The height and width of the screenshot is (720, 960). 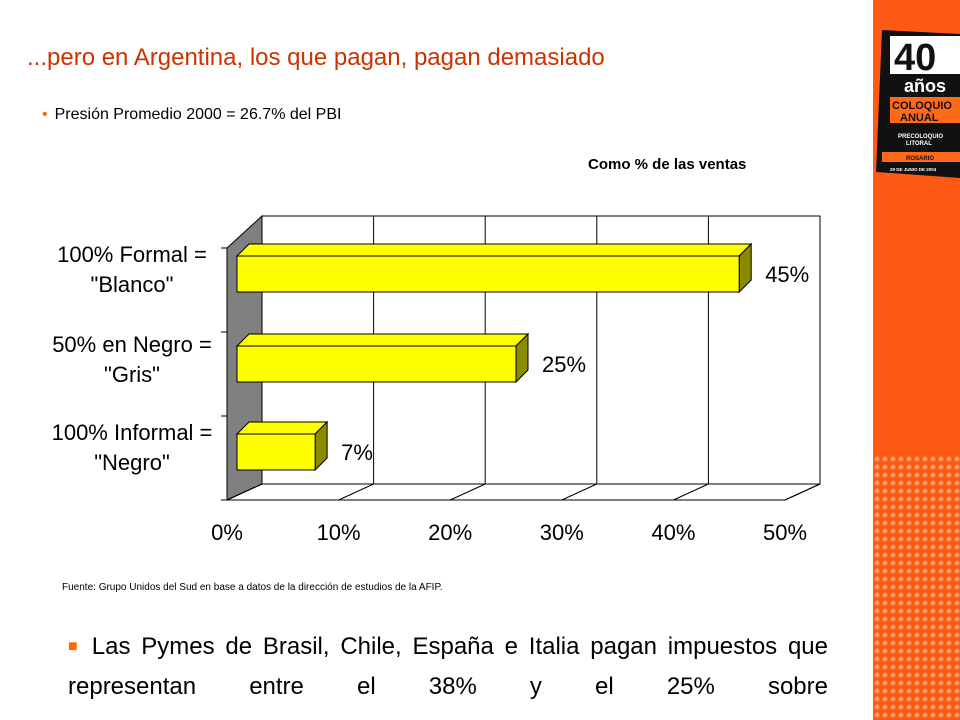 I want to click on x-tick-label: 40%, so click(x=673, y=532).